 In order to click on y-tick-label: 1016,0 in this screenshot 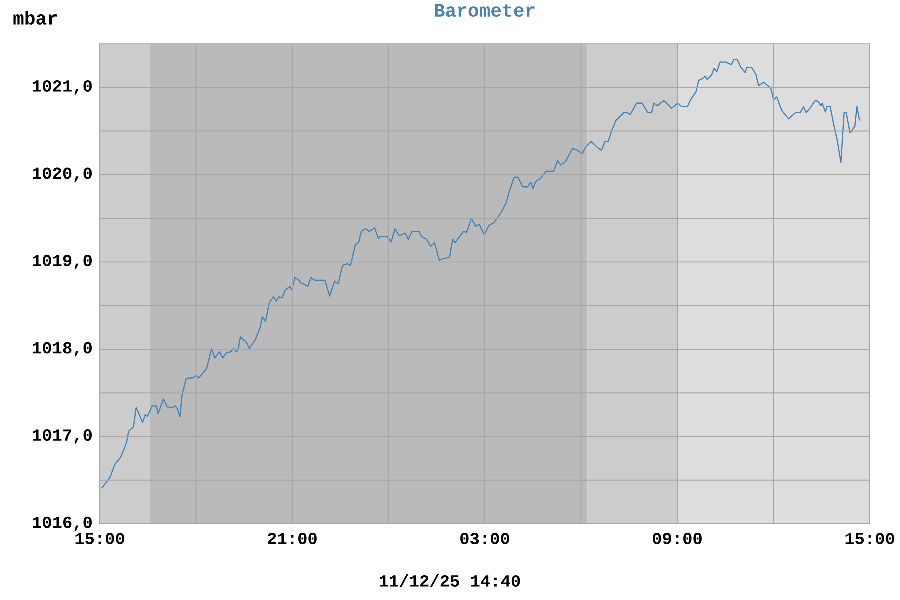, I will do `click(62, 524)`.